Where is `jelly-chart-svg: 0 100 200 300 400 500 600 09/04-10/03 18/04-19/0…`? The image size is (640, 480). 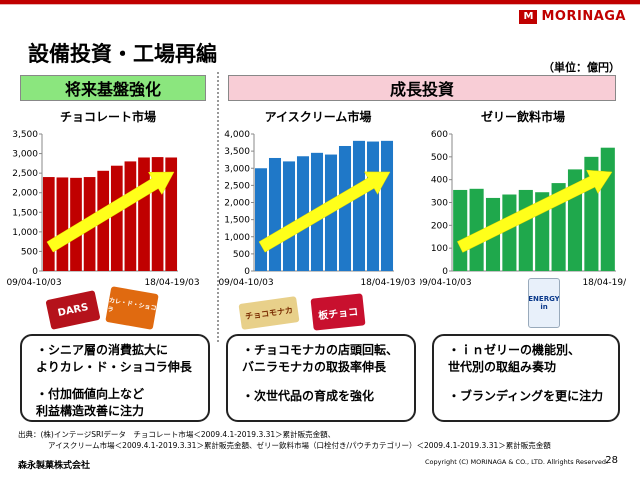
jelly-chart-svg: 0 100 200 300 400 500 600 09/04-10/03 18/04-19/0… is located at coordinates (526, 209).